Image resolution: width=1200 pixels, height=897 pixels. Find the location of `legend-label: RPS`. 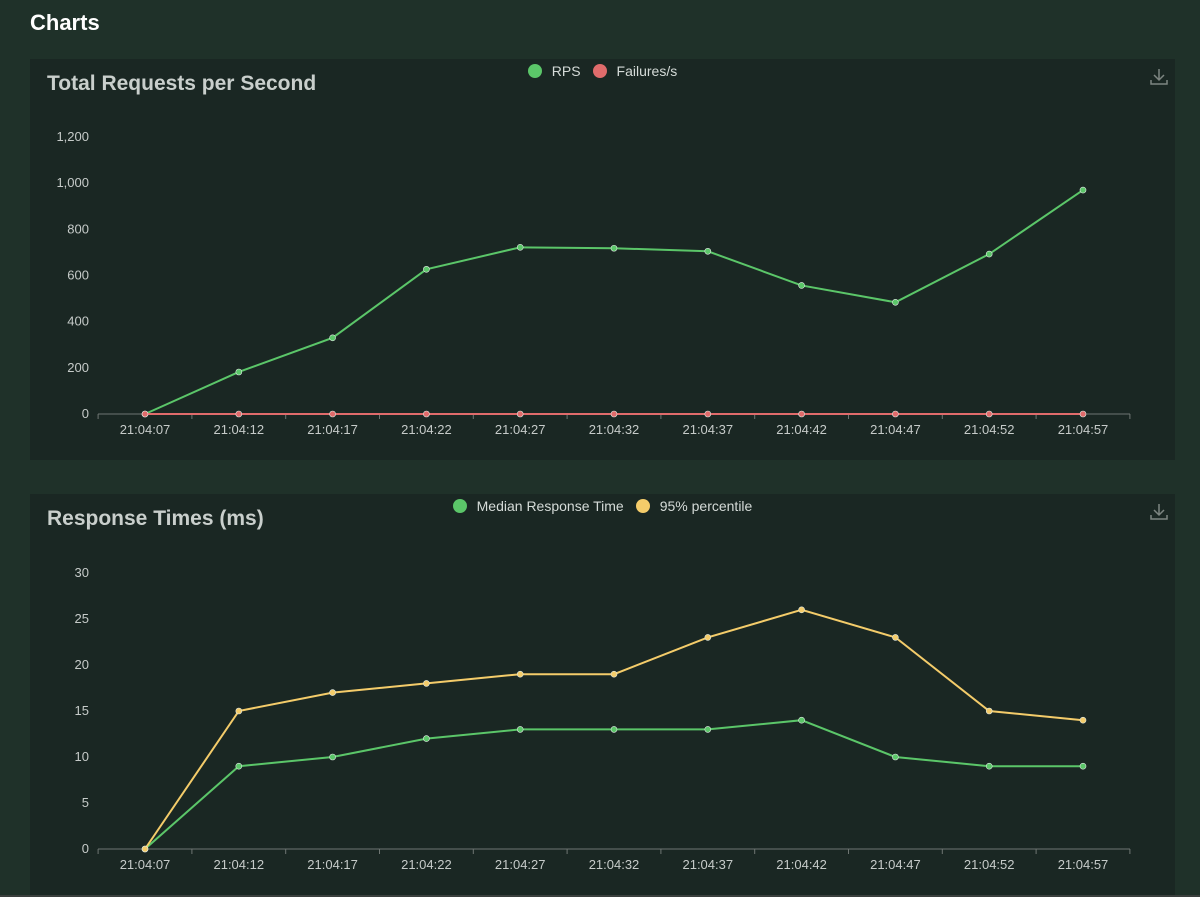

legend-label: RPS is located at coordinates (566, 71).